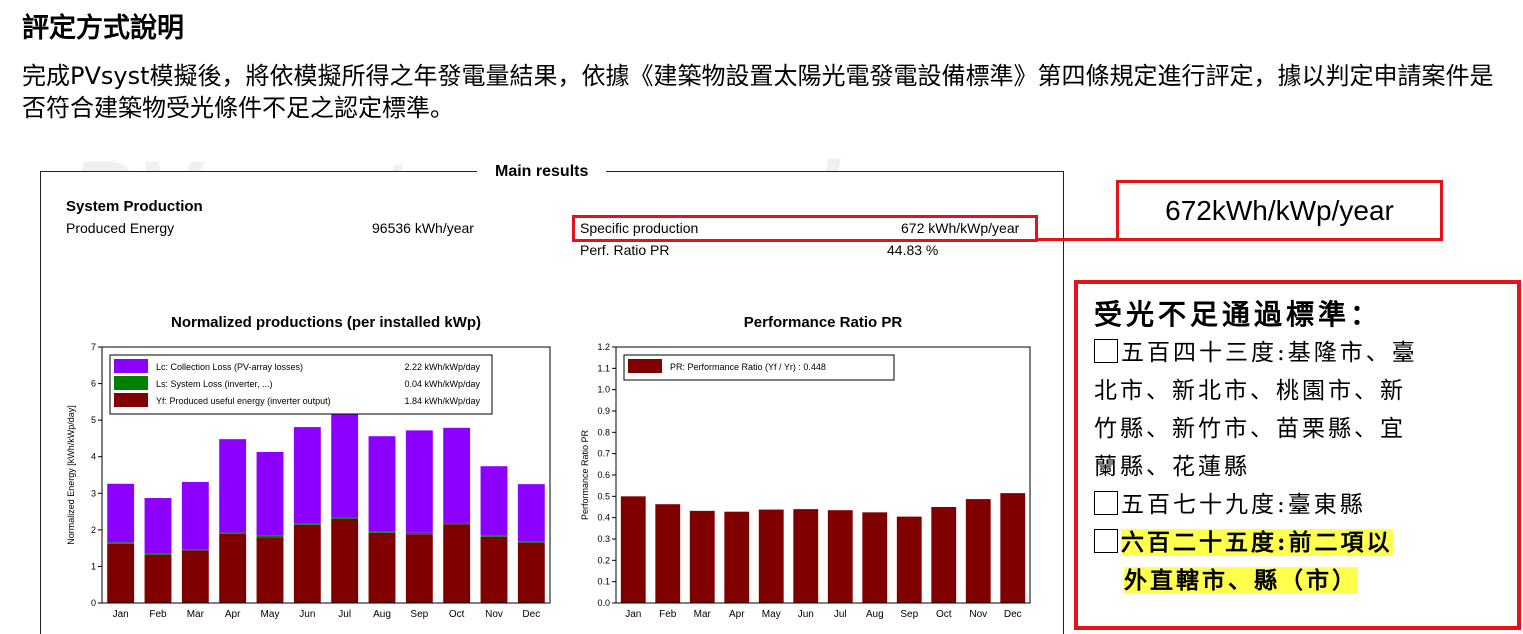  What do you see at coordinates (93, 420) in the screenshot?
I see `y-tick-label: 5` at bounding box center [93, 420].